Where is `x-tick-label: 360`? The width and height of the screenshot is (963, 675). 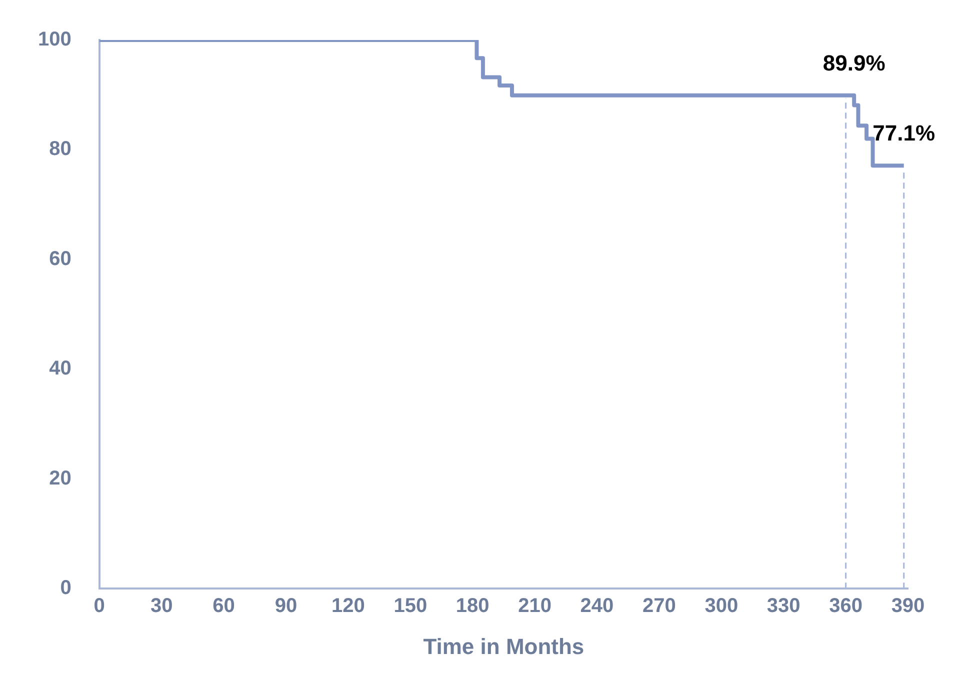 x-tick-label: 360 is located at coordinates (845, 606).